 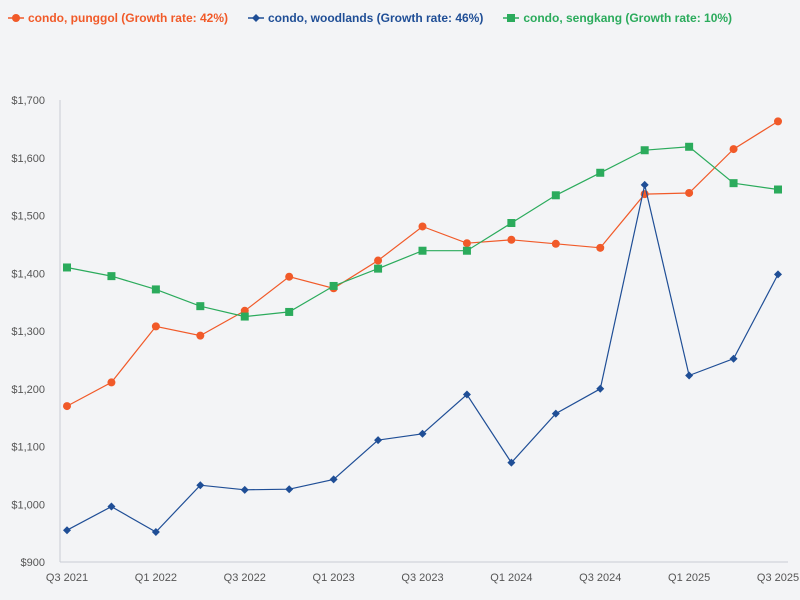 I want to click on y-tick-label: $1,600, so click(x=28, y=159).